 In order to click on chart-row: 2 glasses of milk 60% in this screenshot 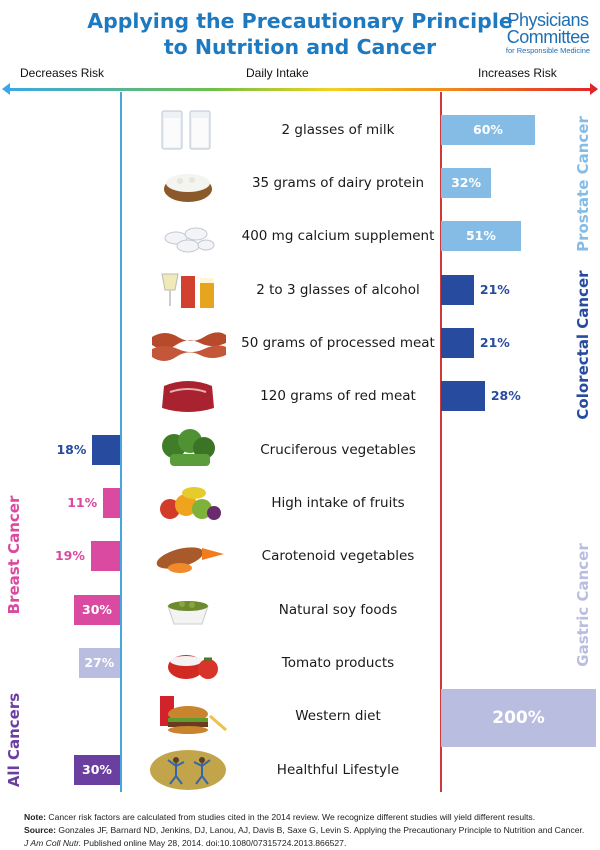, I will do `click(300, 130)`.